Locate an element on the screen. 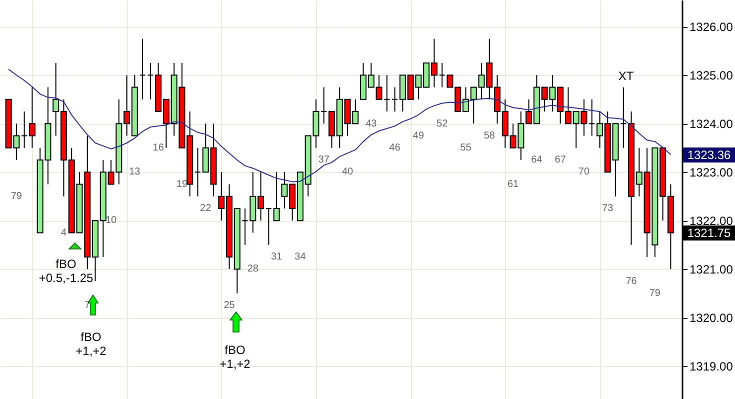  x-tick-label: 73 is located at coordinates (608, 208).